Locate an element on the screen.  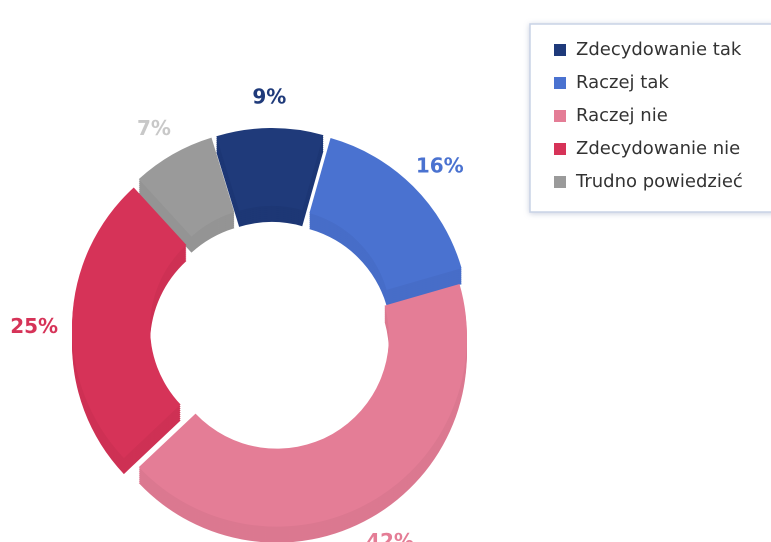
legend-label: Raczej tak is located at coordinates (622, 82).